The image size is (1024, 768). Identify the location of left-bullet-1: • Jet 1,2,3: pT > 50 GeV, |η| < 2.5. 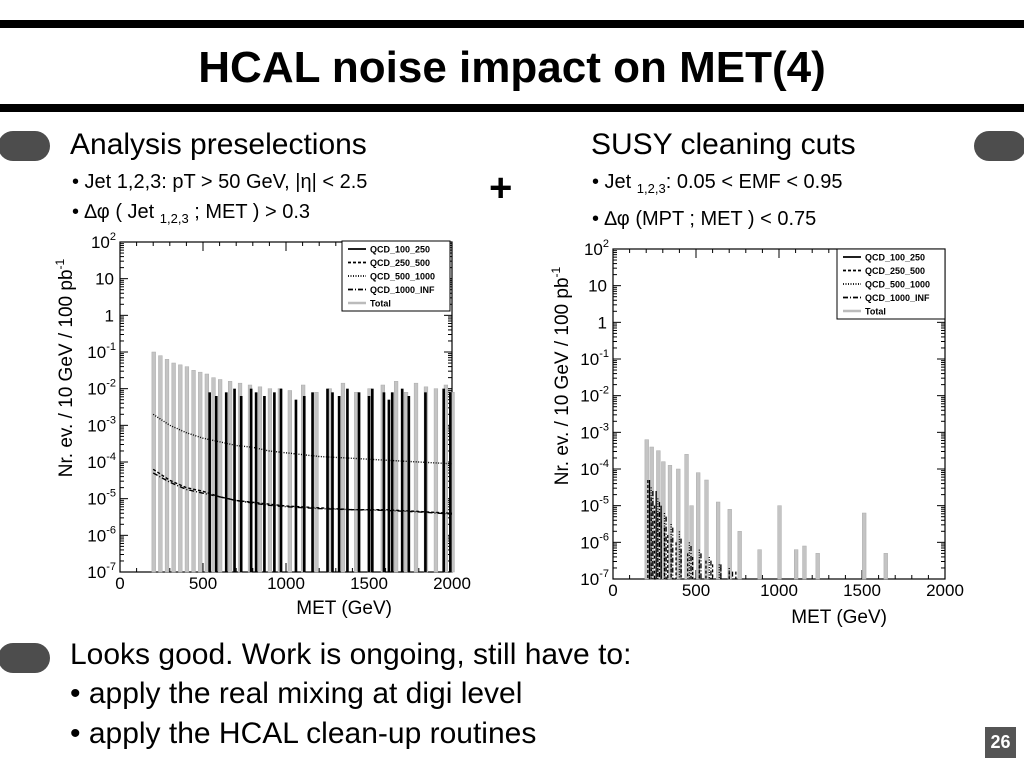
(220, 182).